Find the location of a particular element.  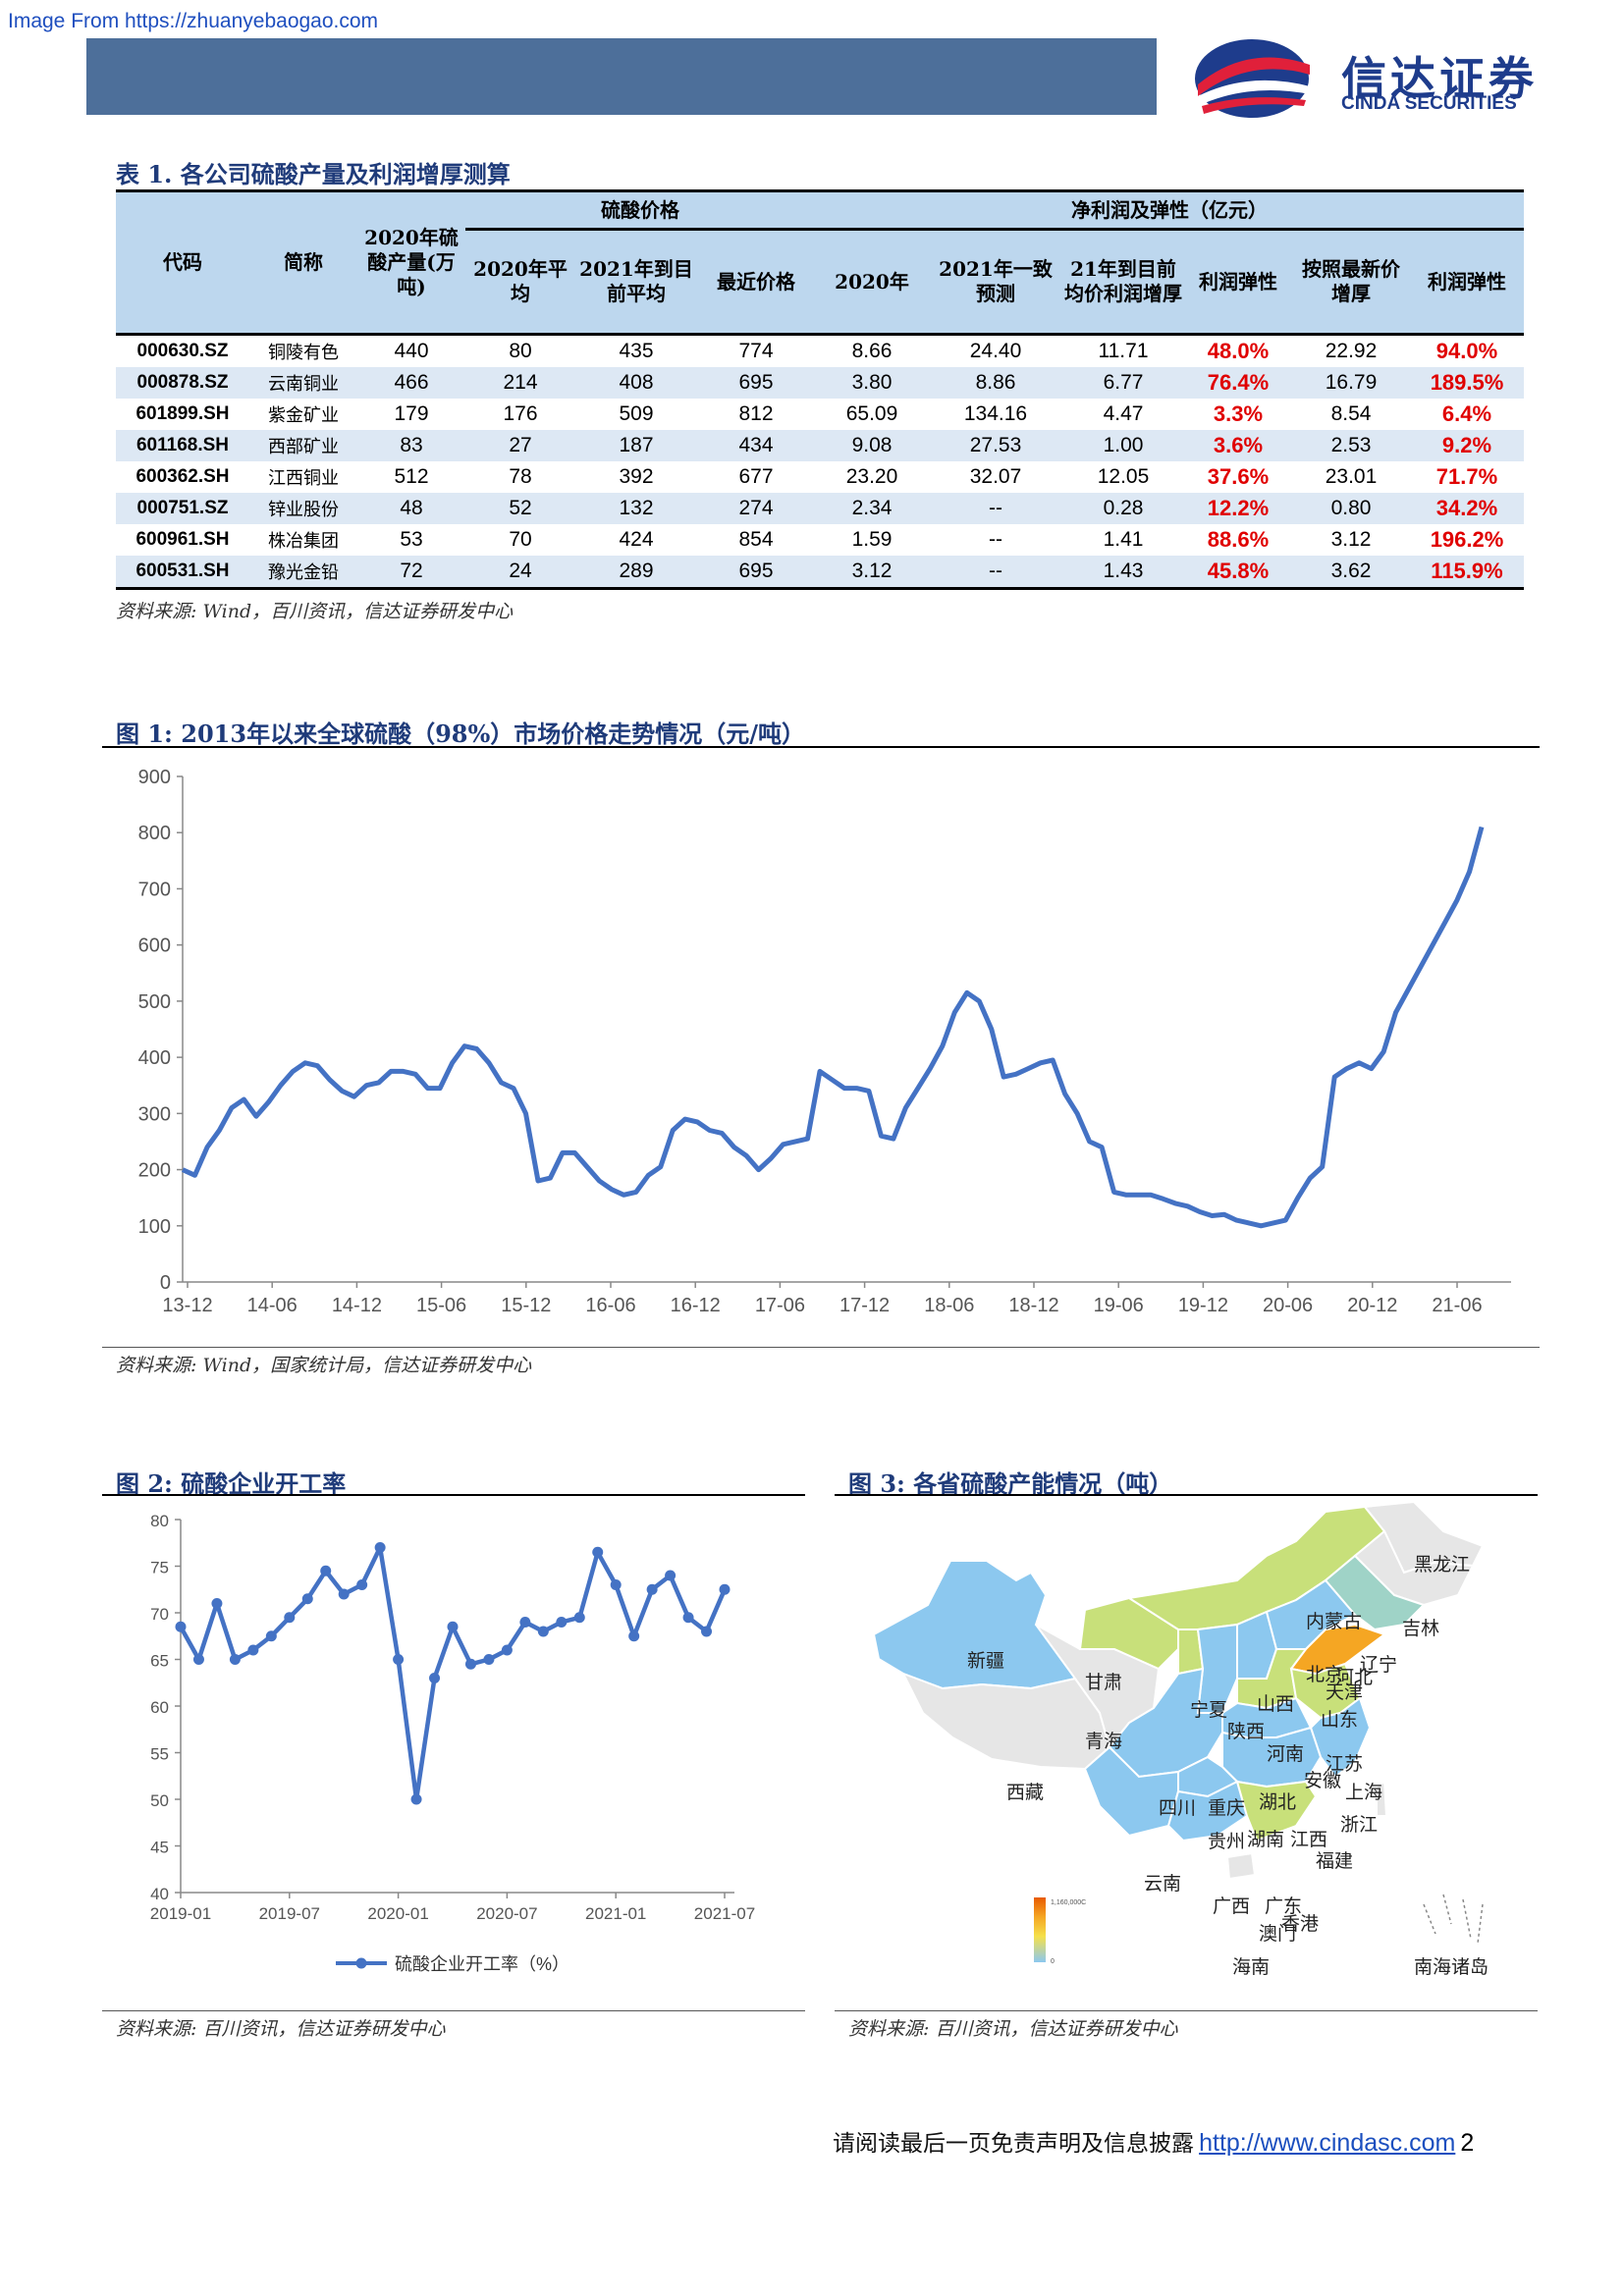

region-taiwan is located at coordinates (1382, 1799).